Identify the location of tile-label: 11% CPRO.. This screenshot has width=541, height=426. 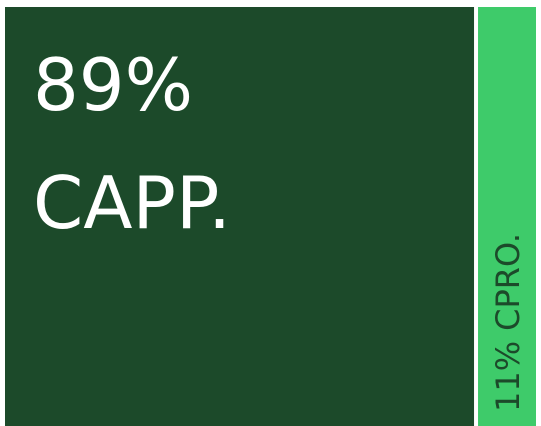
(508, 322).